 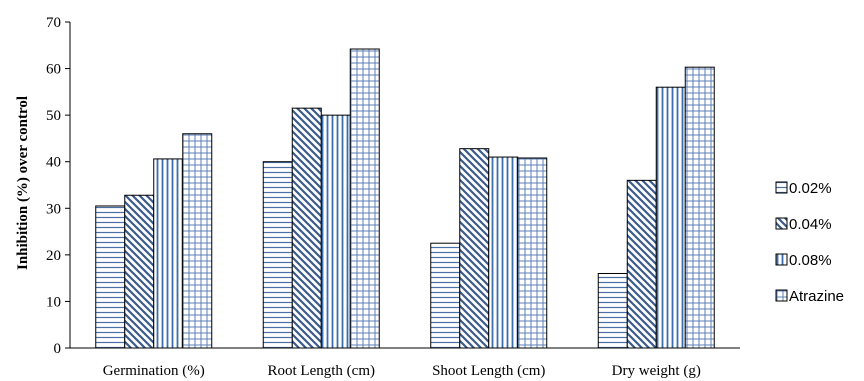 I want to click on legend-swatch-atrazine, so click(x=781, y=295).